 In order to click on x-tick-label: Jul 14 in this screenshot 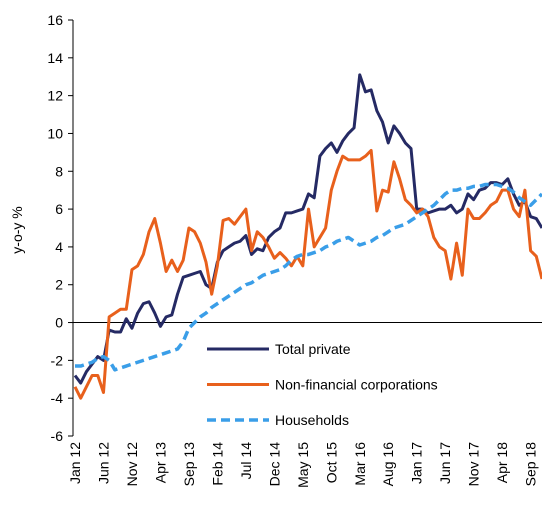, I will do `click(246, 461)`.